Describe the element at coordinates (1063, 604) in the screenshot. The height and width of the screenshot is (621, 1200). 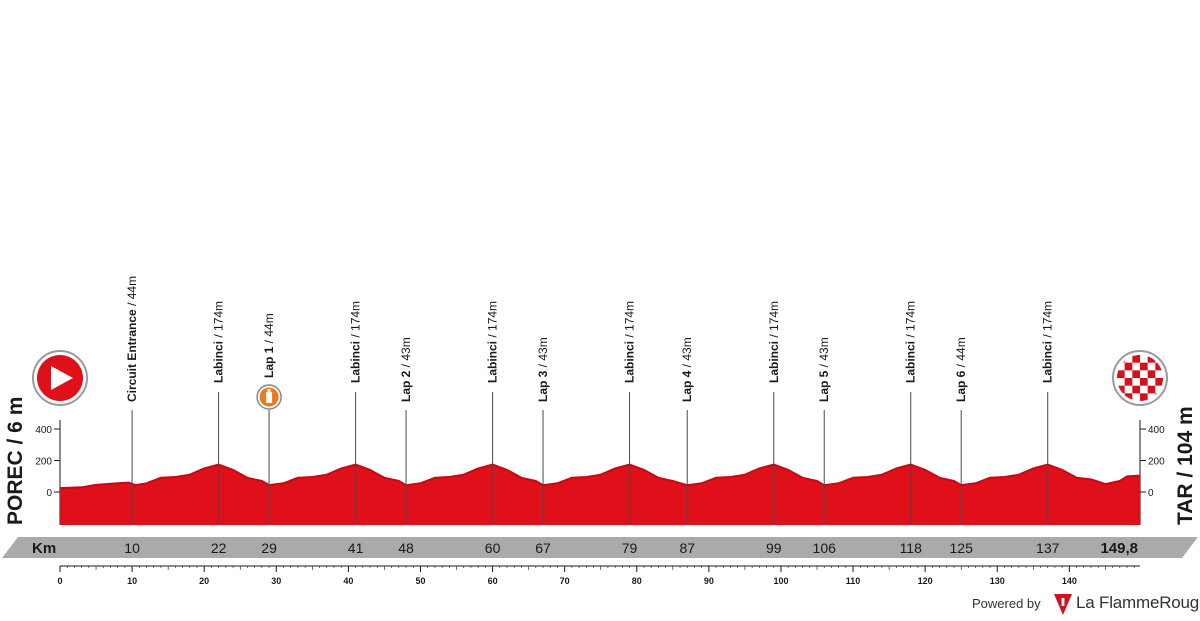
I see `flame-rouge-logo-icon` at that location.